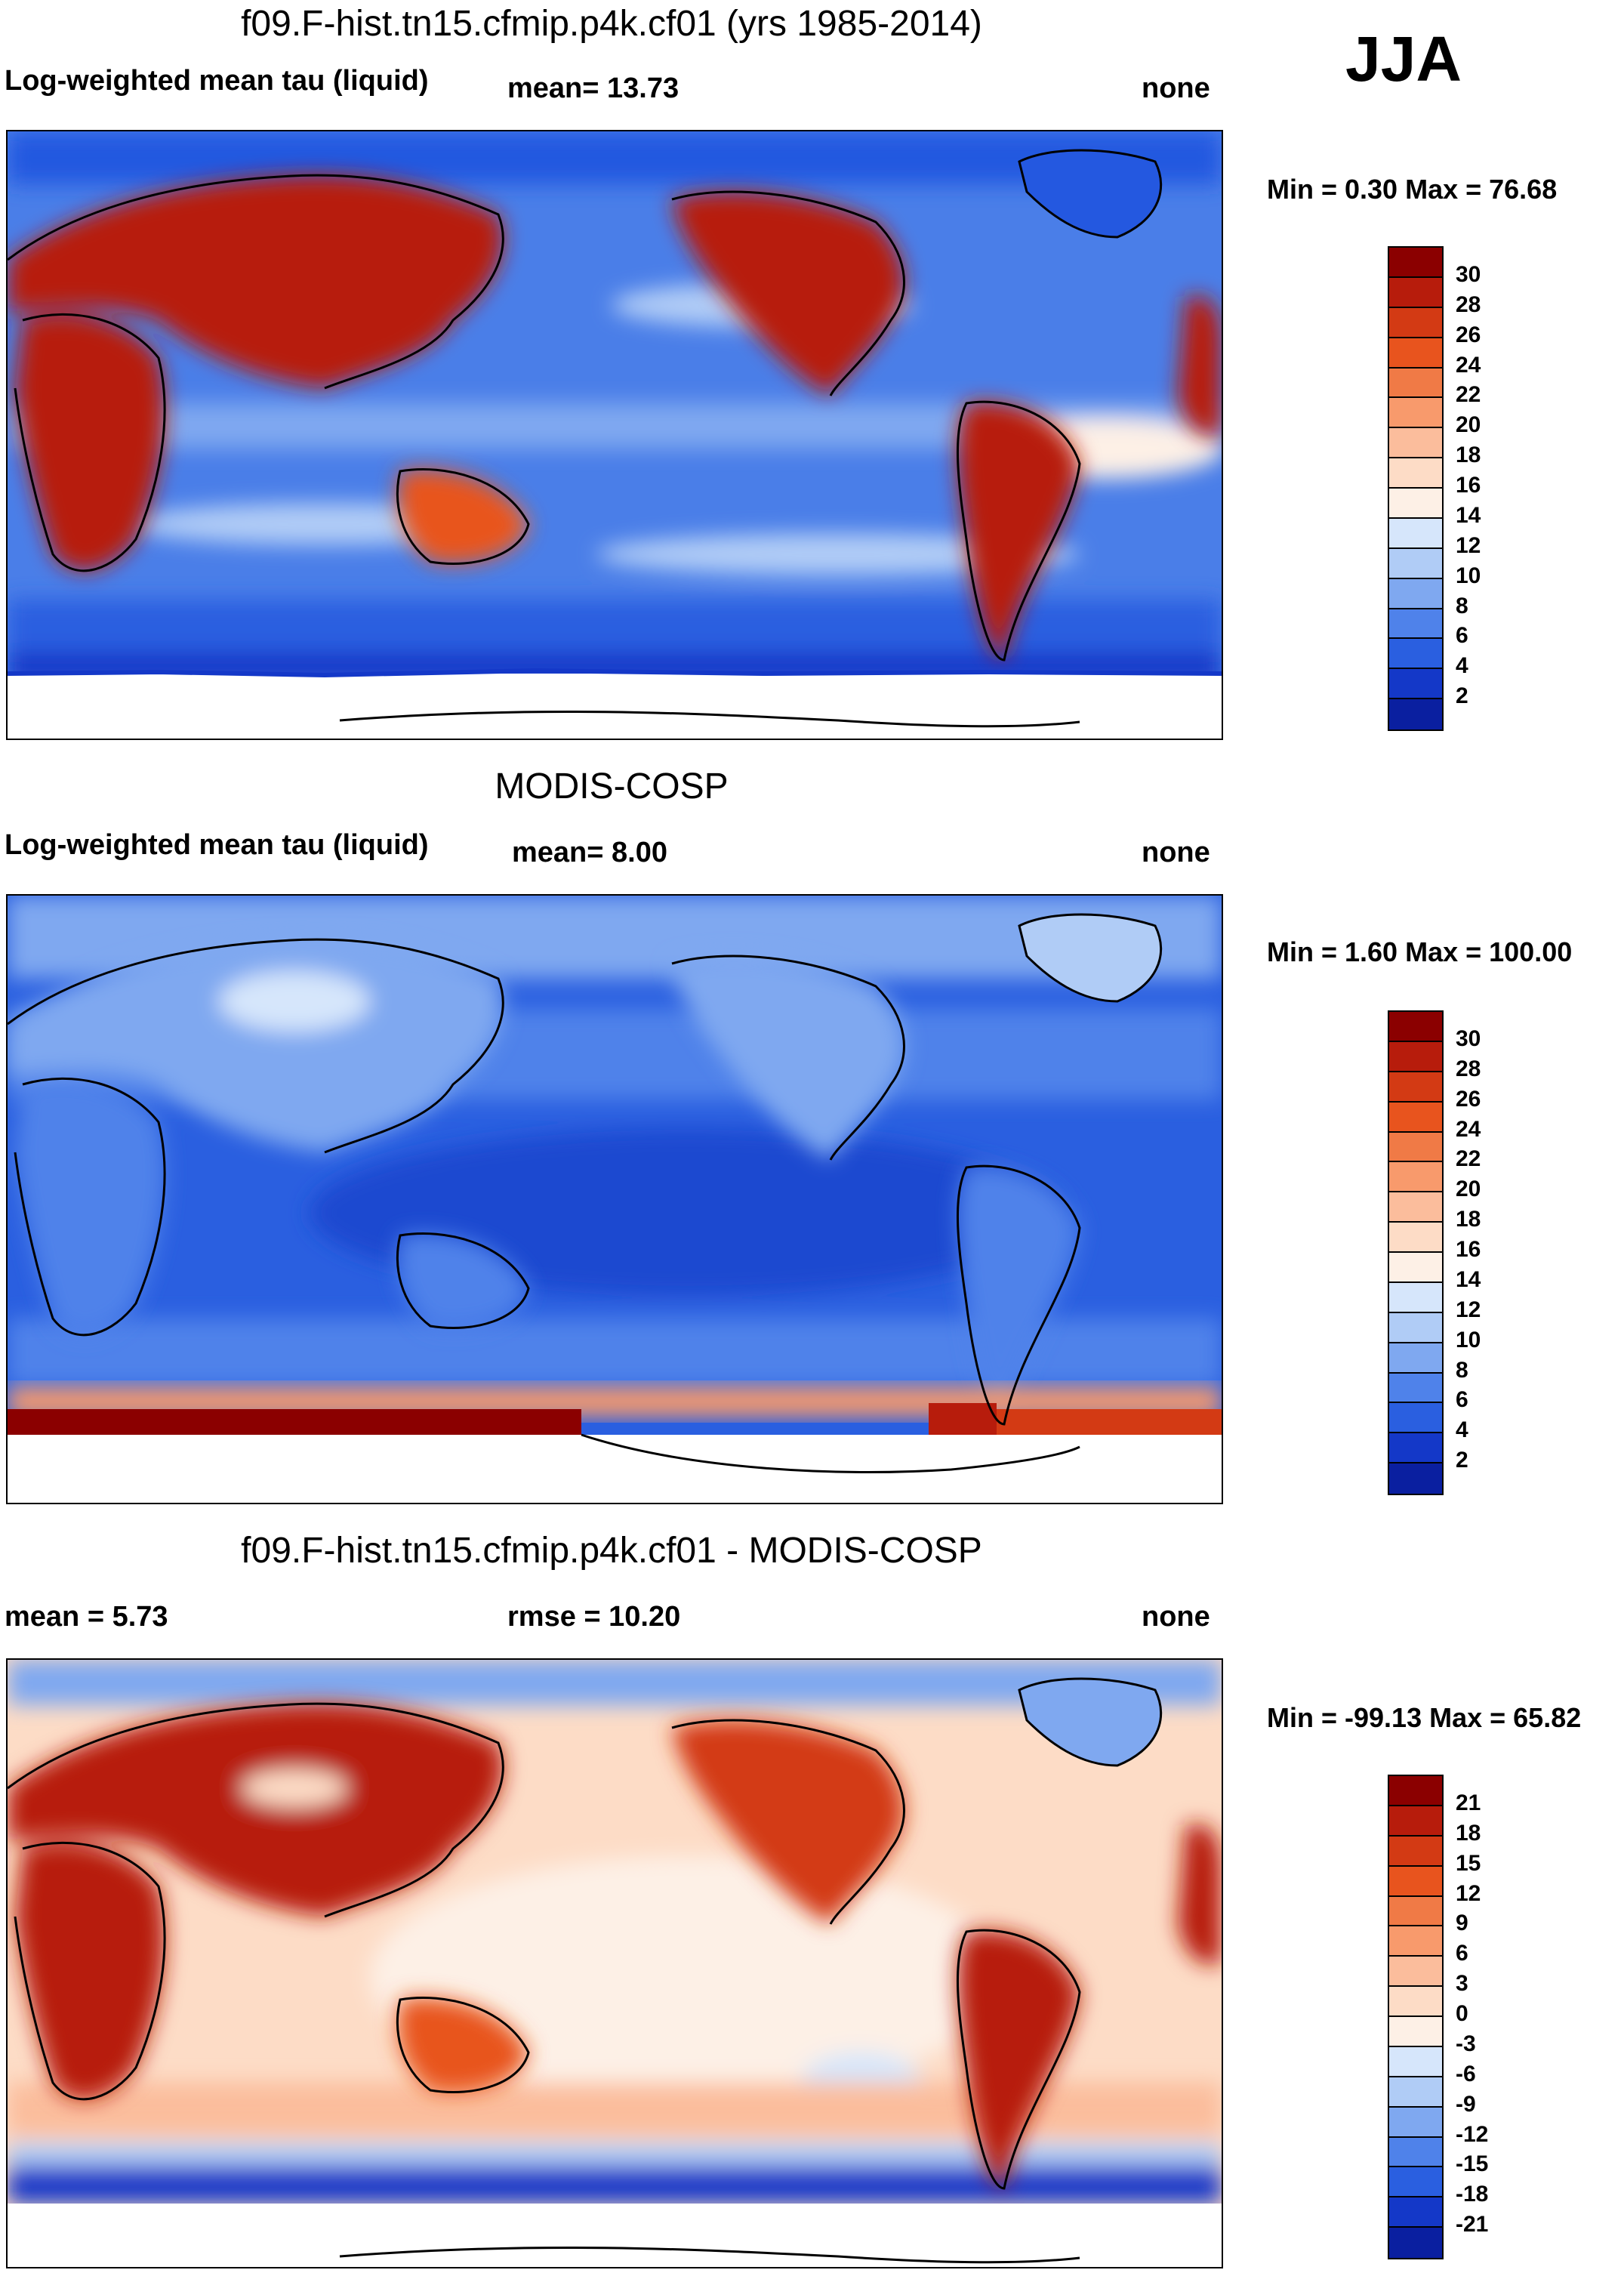  What do you see at coordinates (615, 1469) in the screenshot?
I see `panel-2-antarctica` at bounding box center [615, 1469].